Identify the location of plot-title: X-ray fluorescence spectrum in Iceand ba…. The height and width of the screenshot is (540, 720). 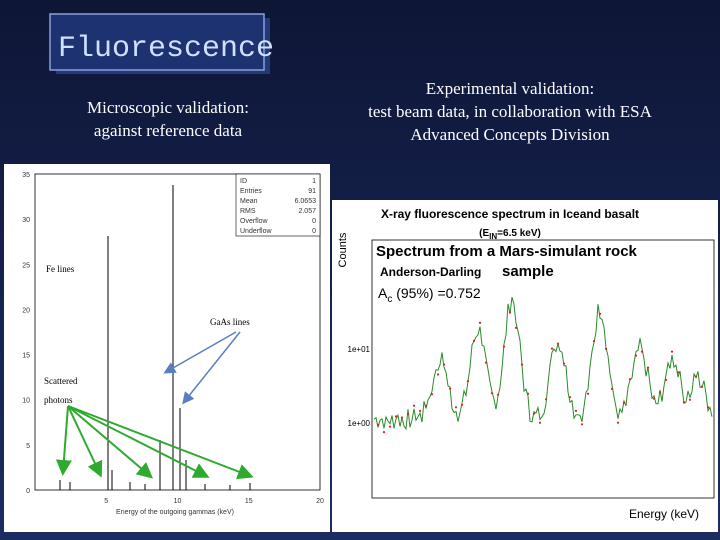
(510, 214).